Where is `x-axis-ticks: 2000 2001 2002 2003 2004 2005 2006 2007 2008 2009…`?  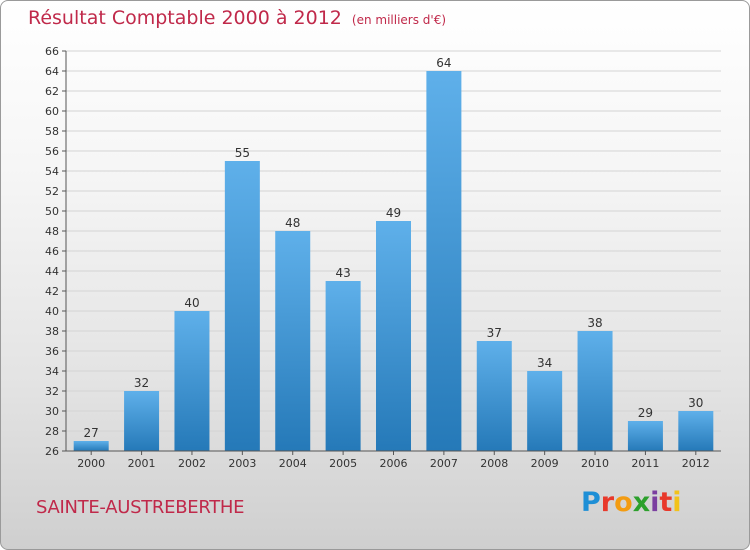 x-axis-ticks: 2000 2001 2002 2003 2004 2005 2006 2007 2008 2009… is located at coordinates (393, 460).